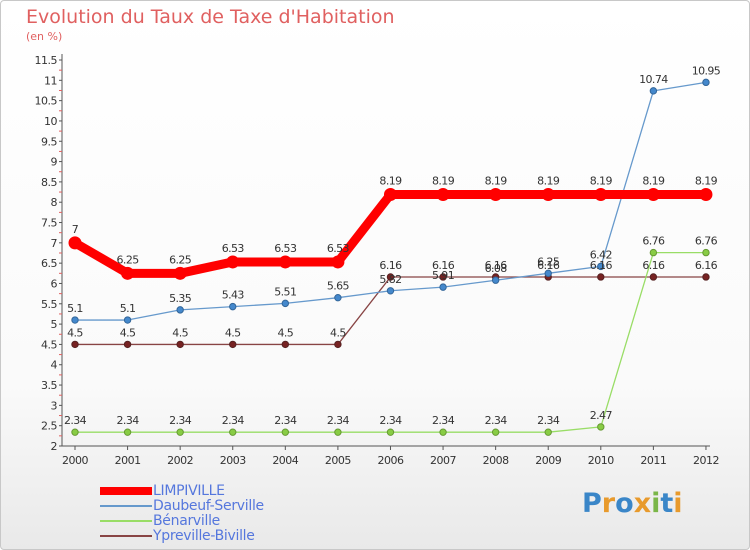  I want to click on y-tick-label: 2.5, so click(49, 426).